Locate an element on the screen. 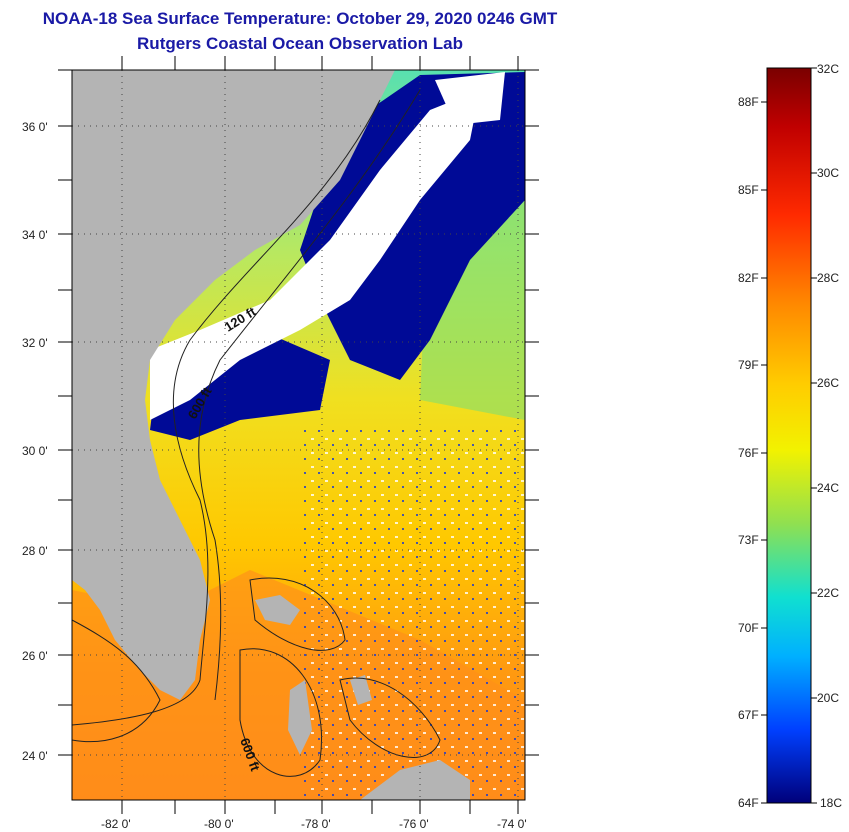  colorbar-fahrenheit-label: 70F is located at coordinates (748, 628).